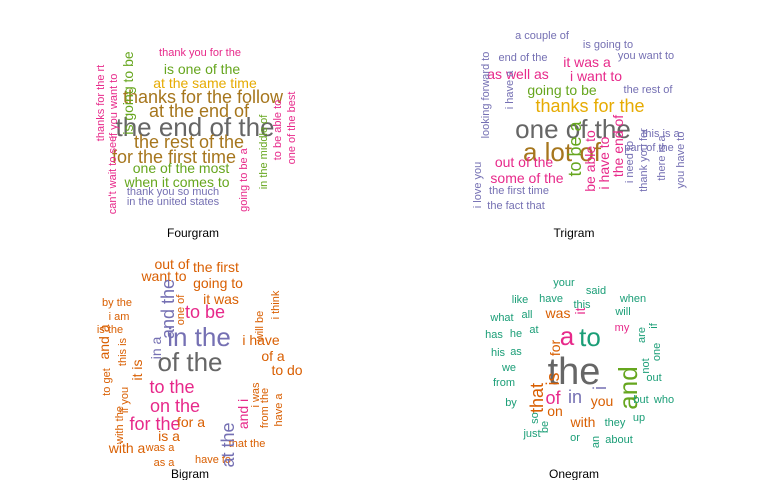  What do you see at coordinates (160, 448) in the screenshot?
I see `word-label: was a` at bounding box center [160, 448].